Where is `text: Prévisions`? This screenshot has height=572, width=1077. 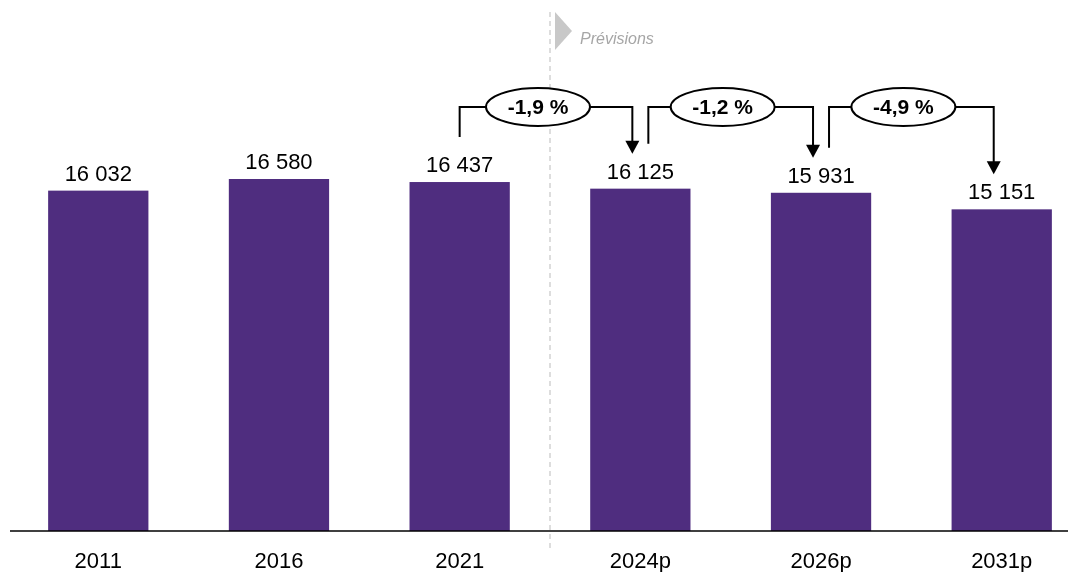 text: Prévisions is located at coordinates (617, 38).